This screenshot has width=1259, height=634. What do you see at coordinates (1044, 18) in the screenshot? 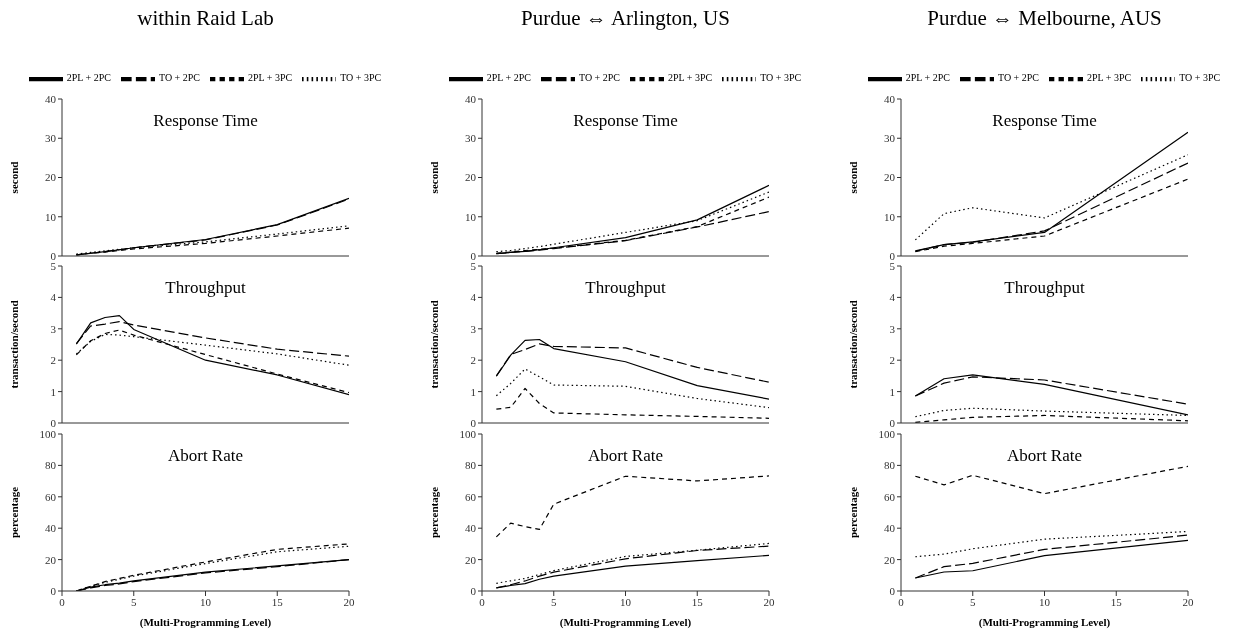
I see `chart-title: Purdue ⇔ Melbourne, AUS` at bounding box center [1044, 18].